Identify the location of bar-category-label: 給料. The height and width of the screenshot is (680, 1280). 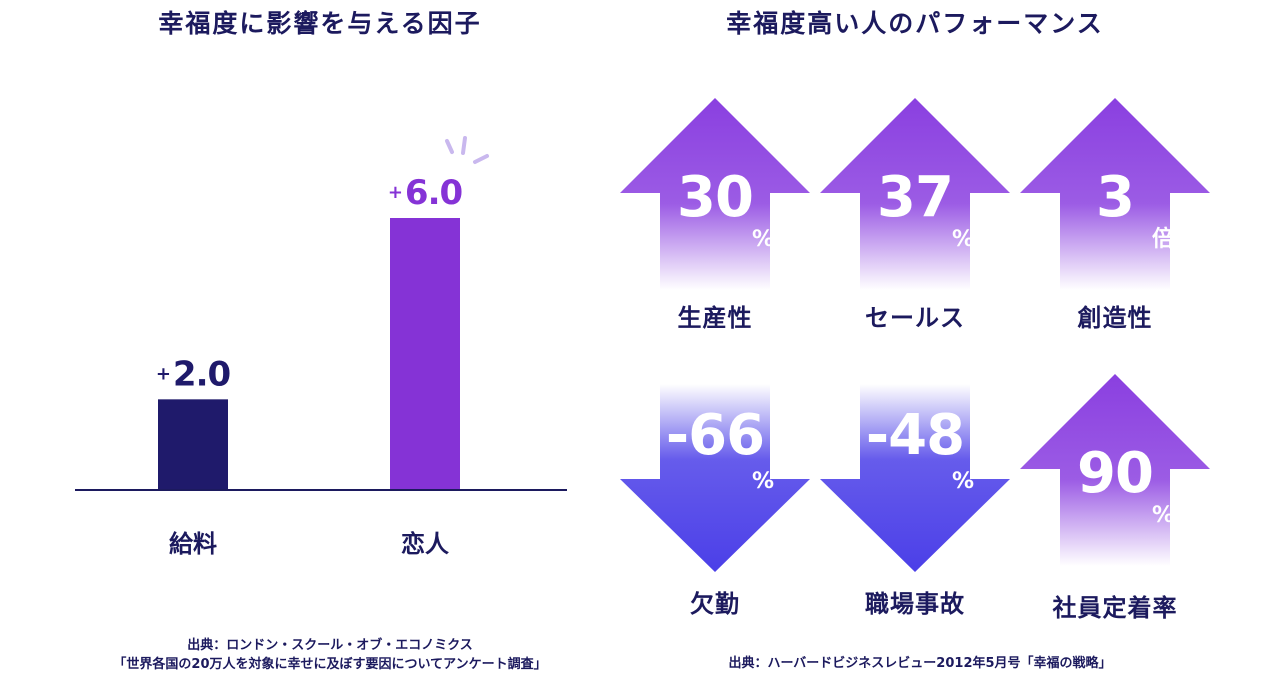
(193, 544).